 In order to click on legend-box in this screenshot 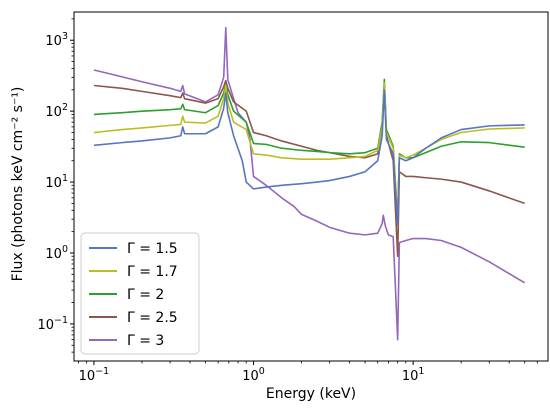, I will do `click(140, 293)`.